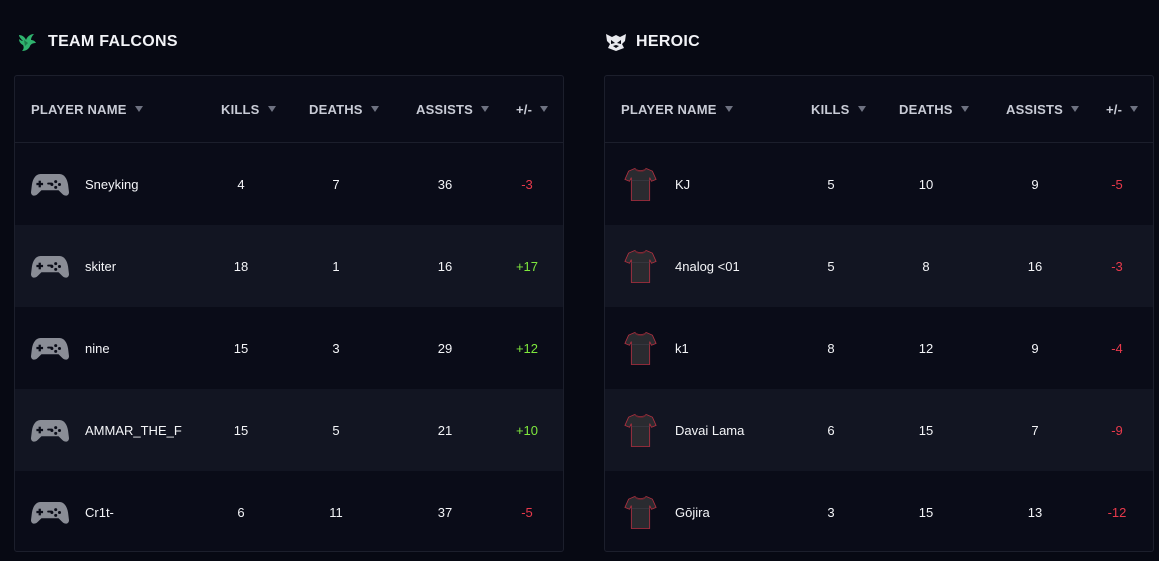 The height and width of the screenshot is (561, 1159). I want to click on heroic-logo-icon, so click(615, 42).